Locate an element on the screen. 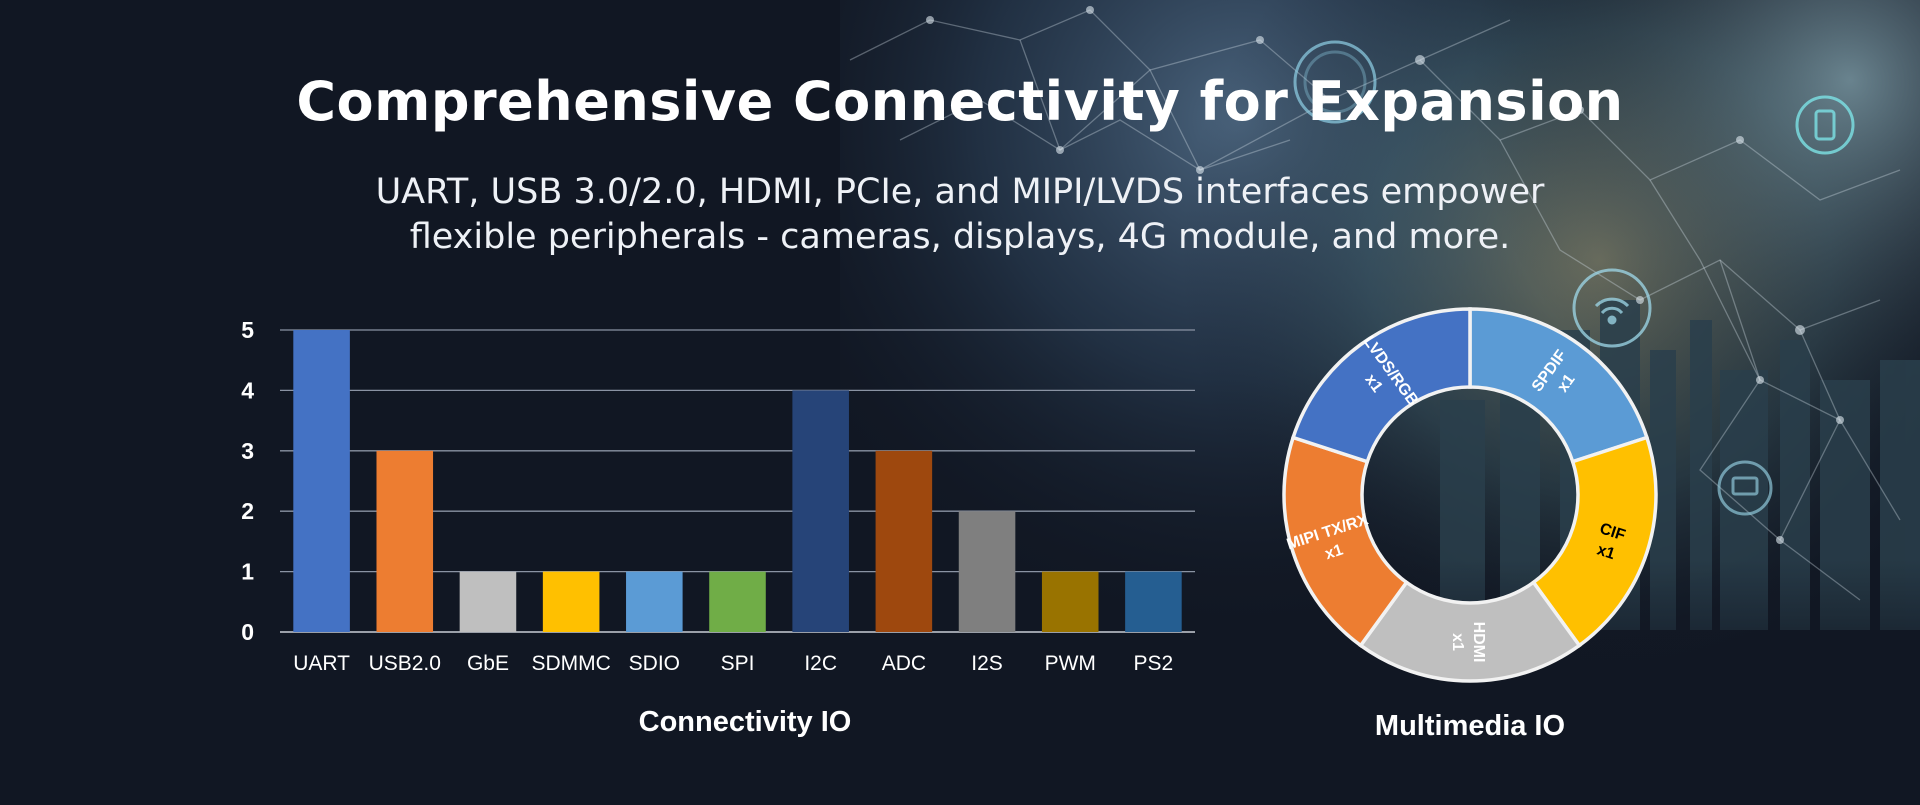  cloud-icon is located at coordinates (1335, 82).